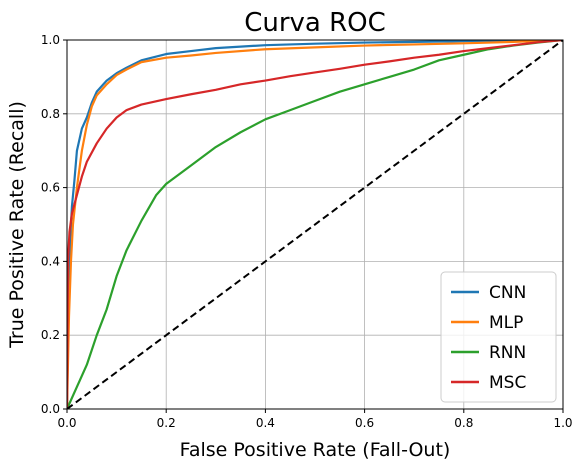  I want to click on y-axis-title: True Positive Rate (Recall), so click(17, 225).